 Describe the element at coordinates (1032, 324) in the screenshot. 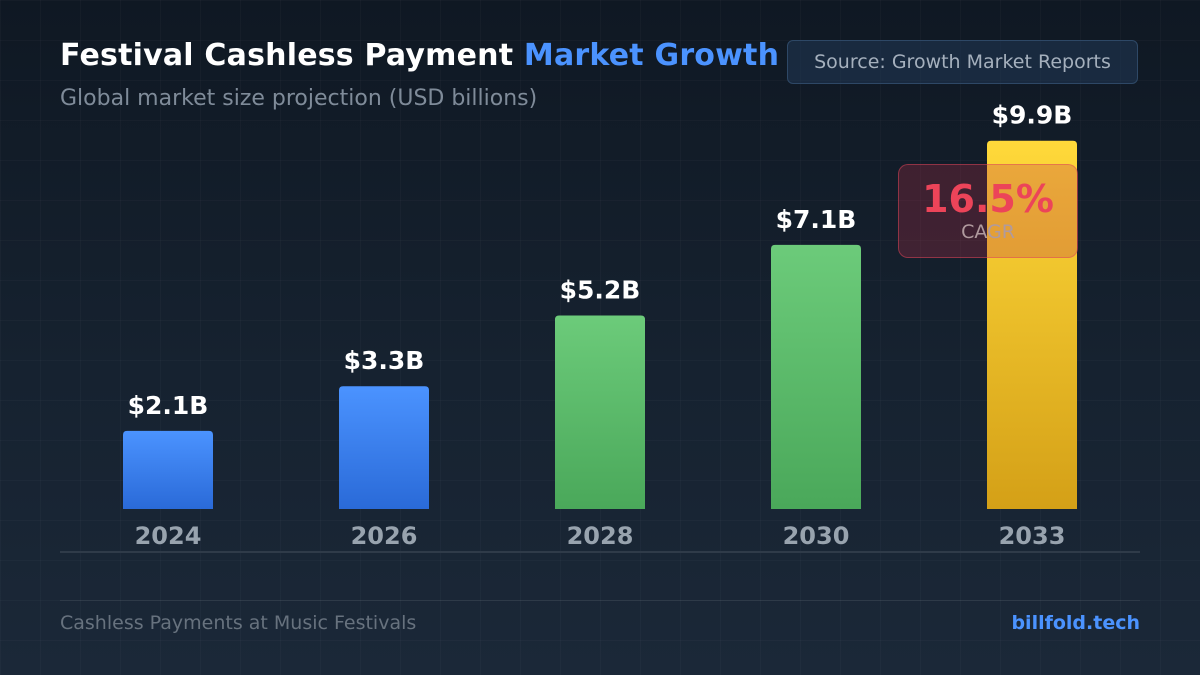

I see `bar-2033` at that location.